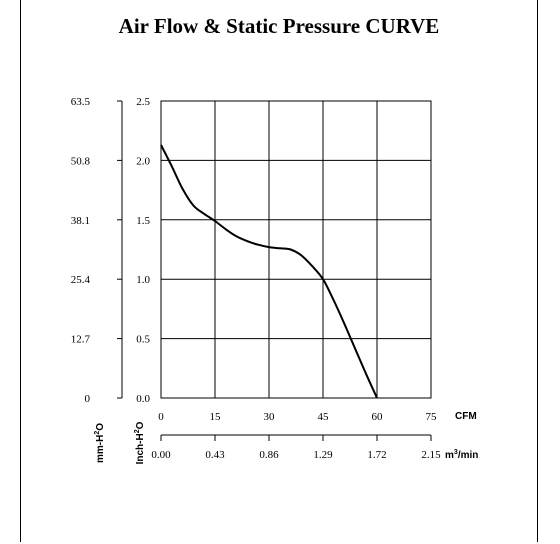  What do you see at coordinates (80, 221) in the screenshot?
I see `secondary-y-tick-label: 38.1` at bounding box center [80, 221].